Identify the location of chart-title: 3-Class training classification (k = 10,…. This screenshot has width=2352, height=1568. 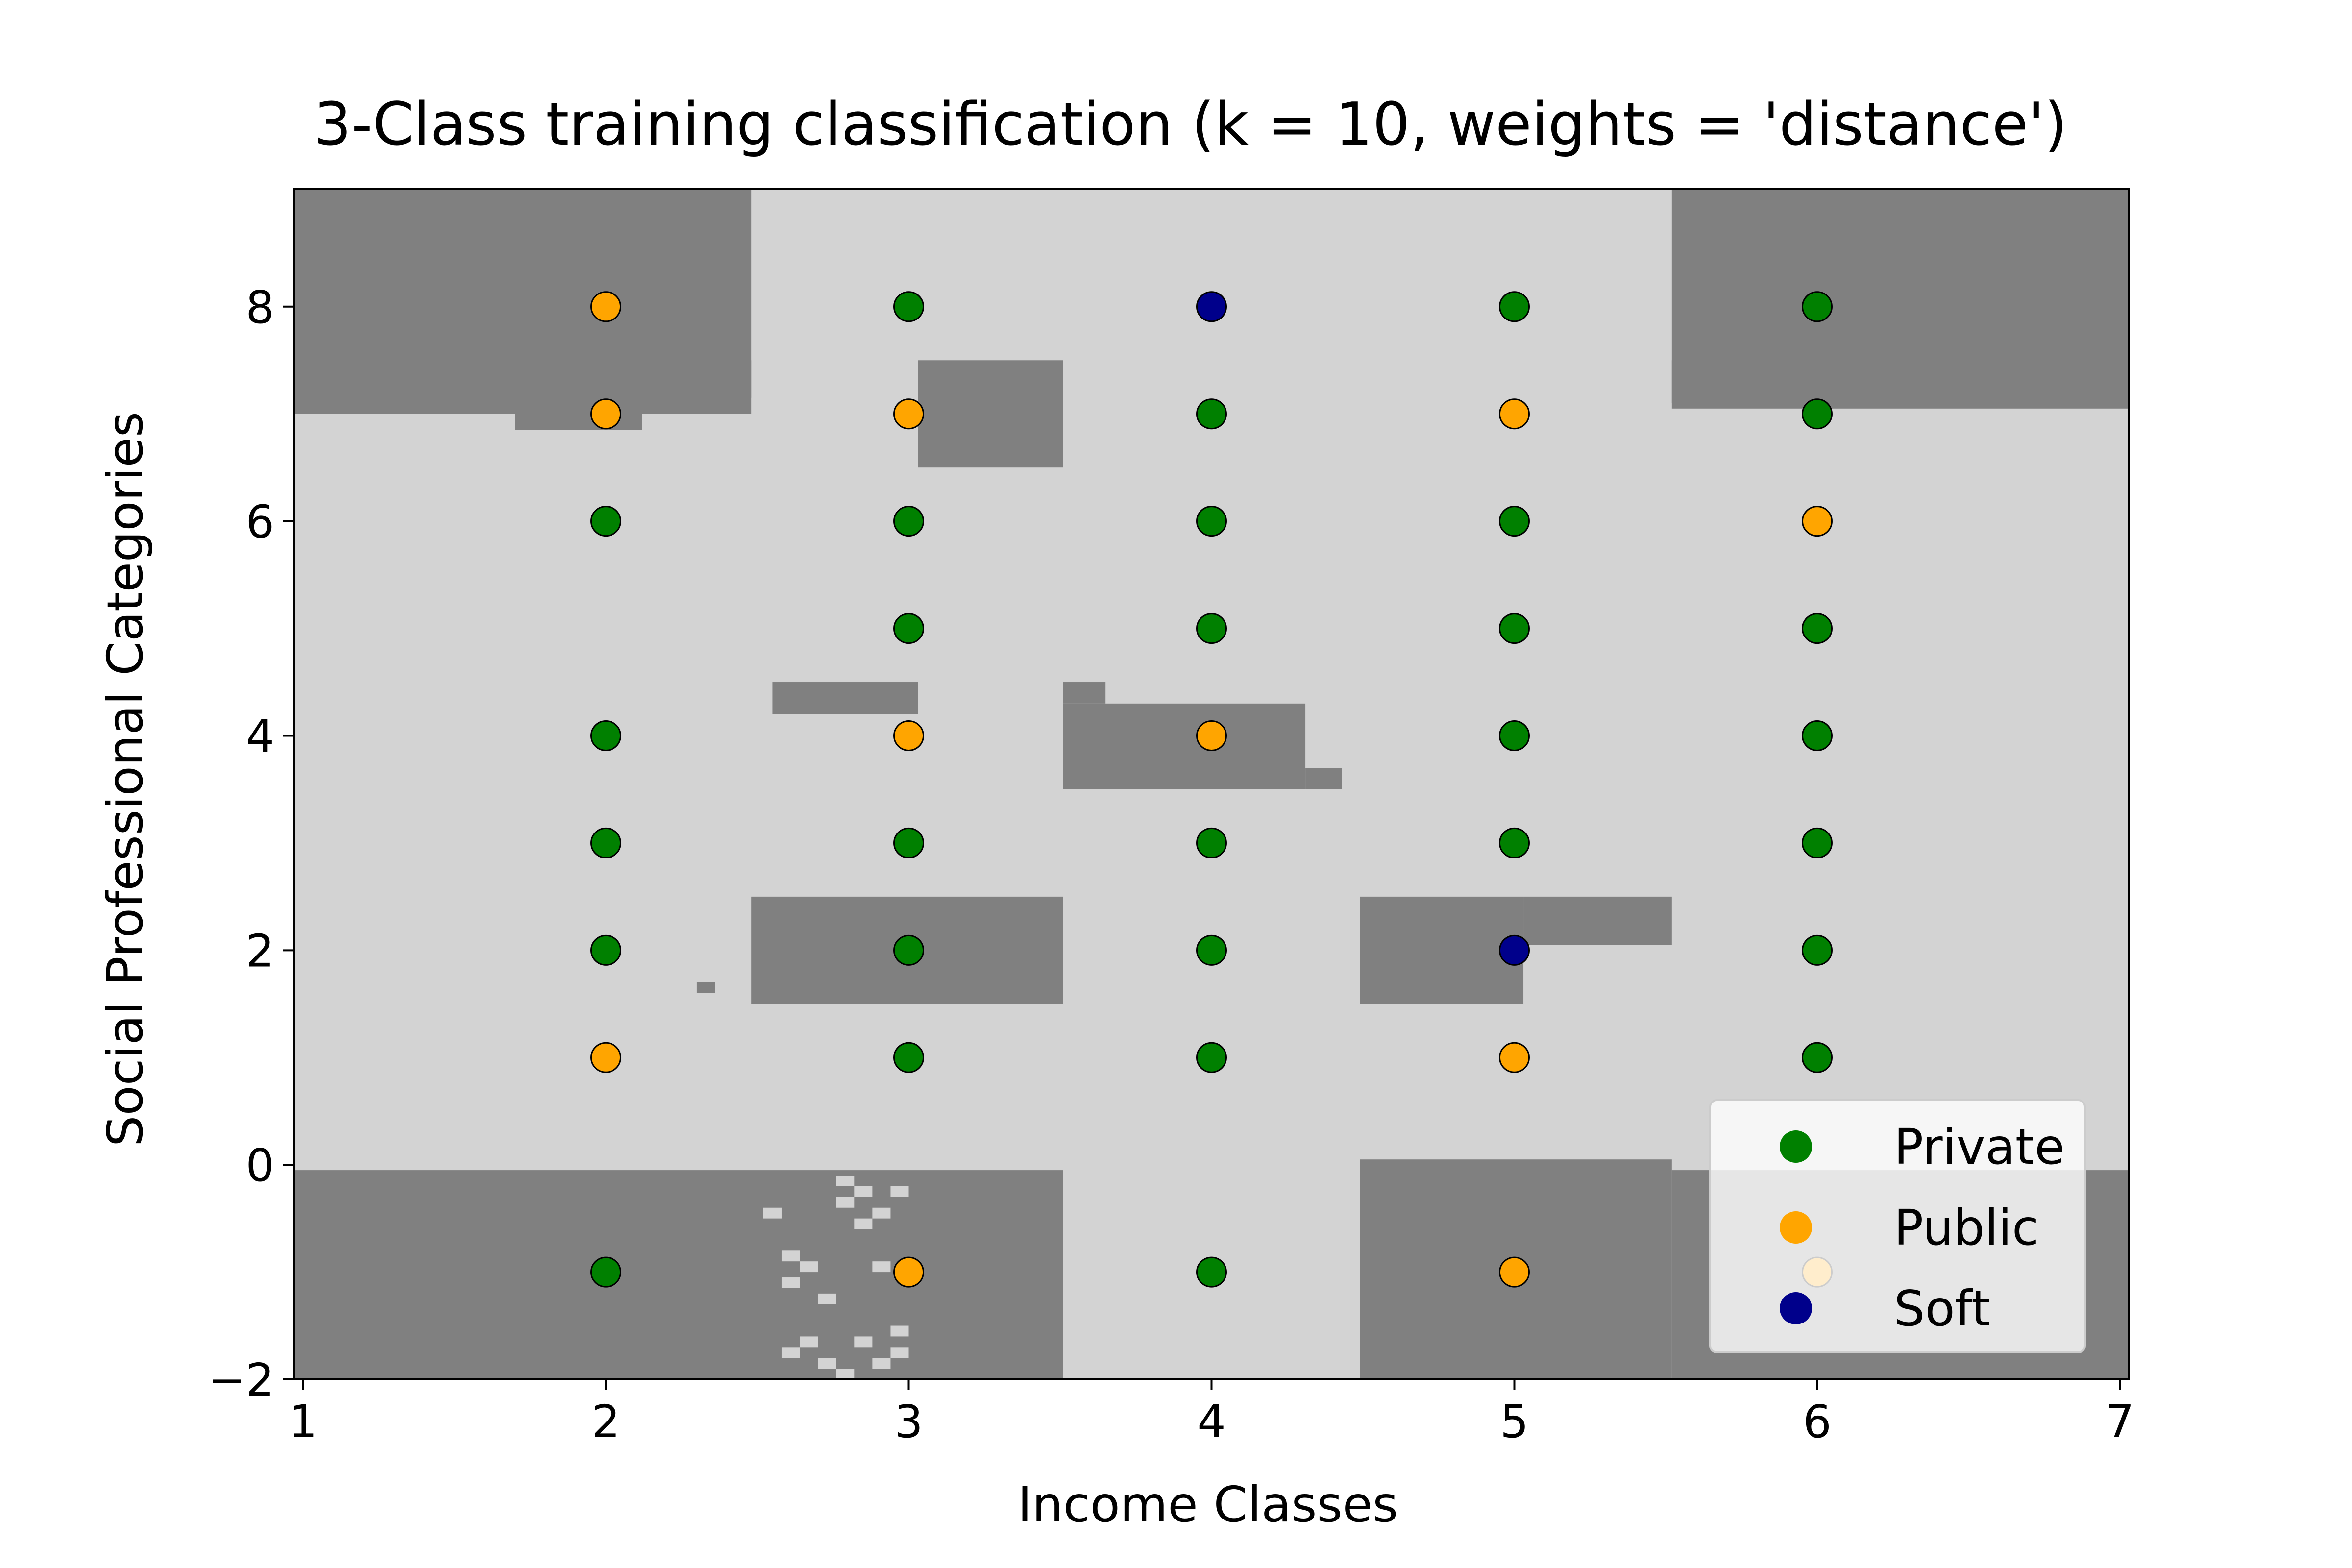
(1190, 125).